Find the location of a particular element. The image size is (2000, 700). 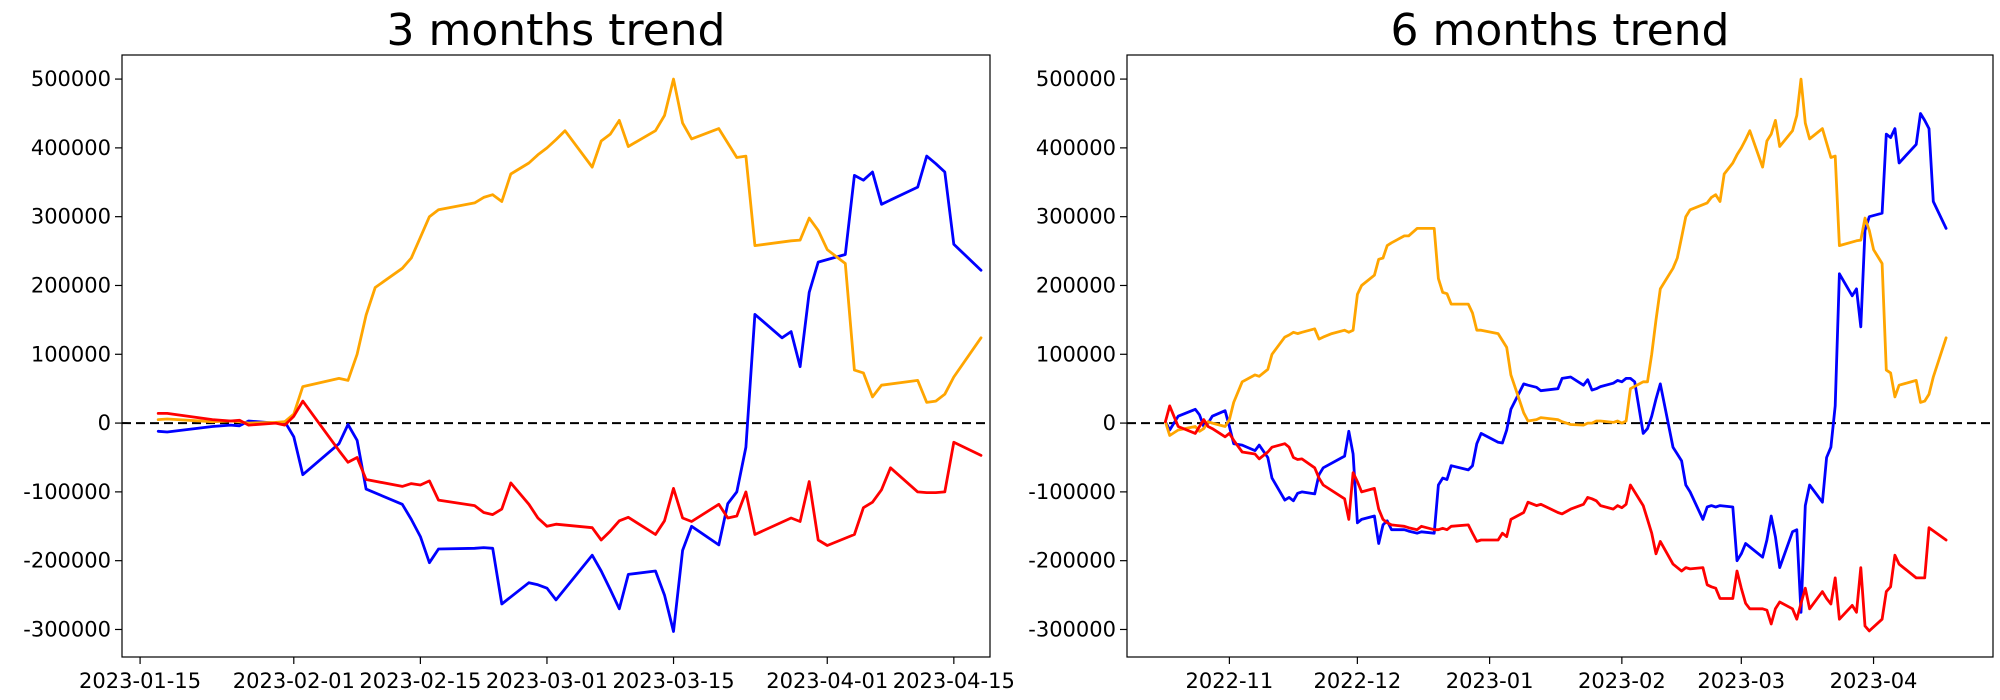

x-tick-label: 2023-04-01 is located at coordinates (827, 681).